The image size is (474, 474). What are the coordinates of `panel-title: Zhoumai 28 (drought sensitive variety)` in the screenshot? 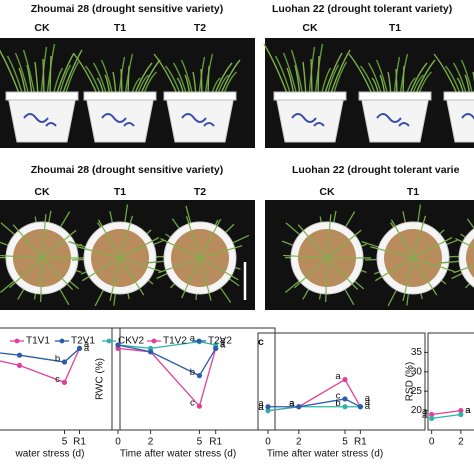 It's located at (127, 170).